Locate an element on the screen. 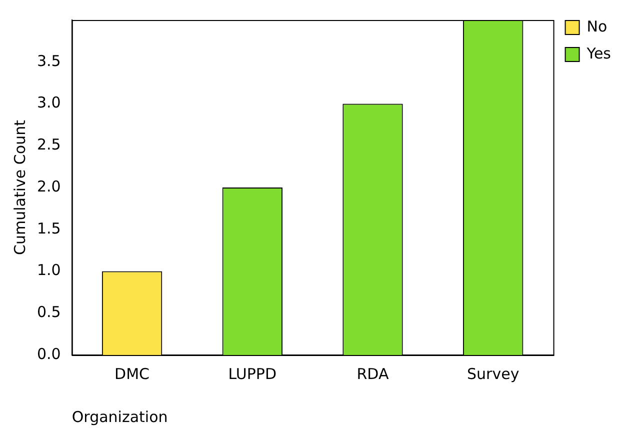  y-tick-label: 1.5 is located at coordinates (48, 228).